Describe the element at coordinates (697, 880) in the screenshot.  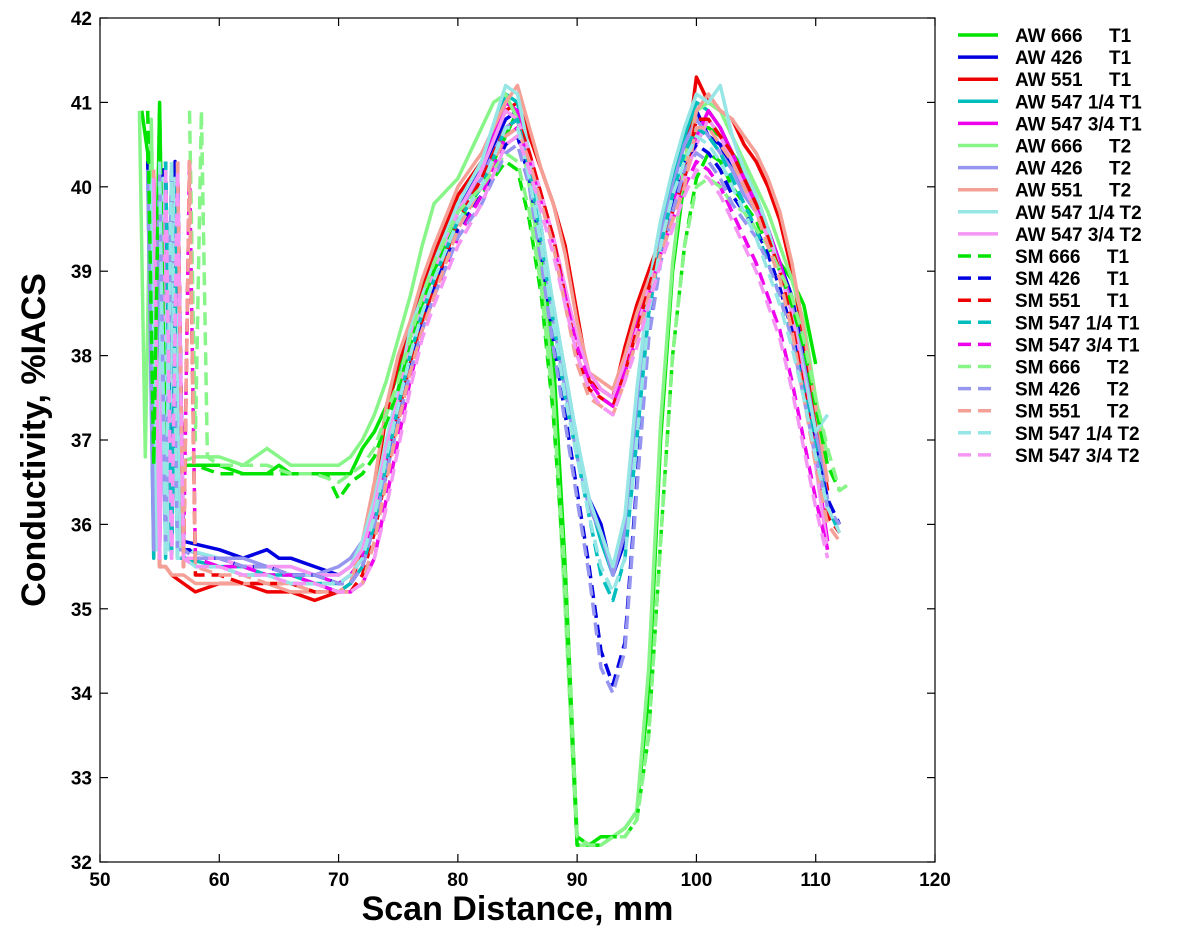
I see `x-tick-label: 100` at that location.